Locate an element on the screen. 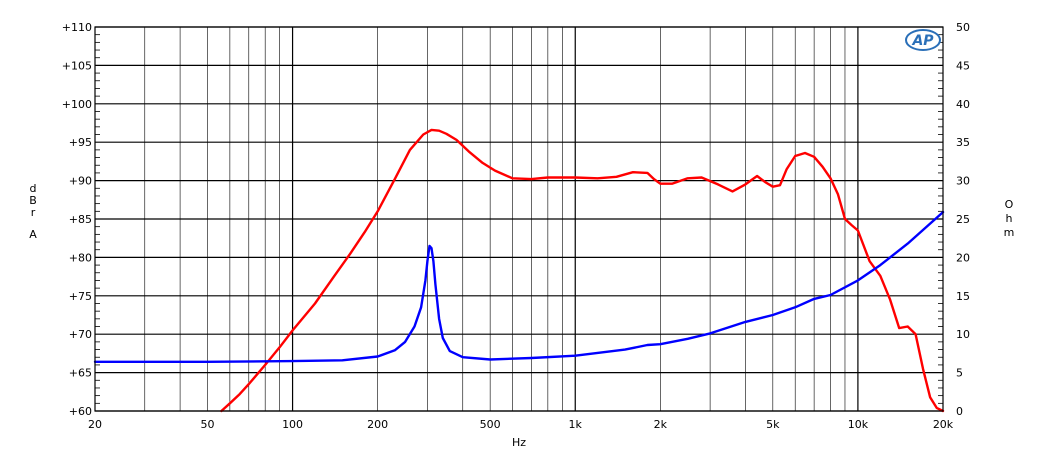  x-tick-label: 20 is located at coordinates (95, 424).